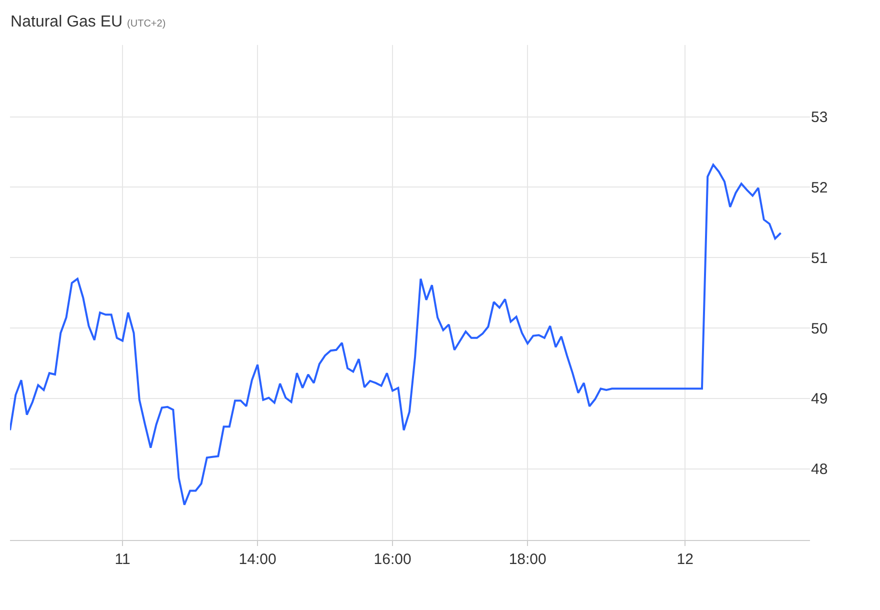  Describe the element at coordinates (146, 24) in the screenshot. I see `chart-subtitle: (UTC+2)` at that location.